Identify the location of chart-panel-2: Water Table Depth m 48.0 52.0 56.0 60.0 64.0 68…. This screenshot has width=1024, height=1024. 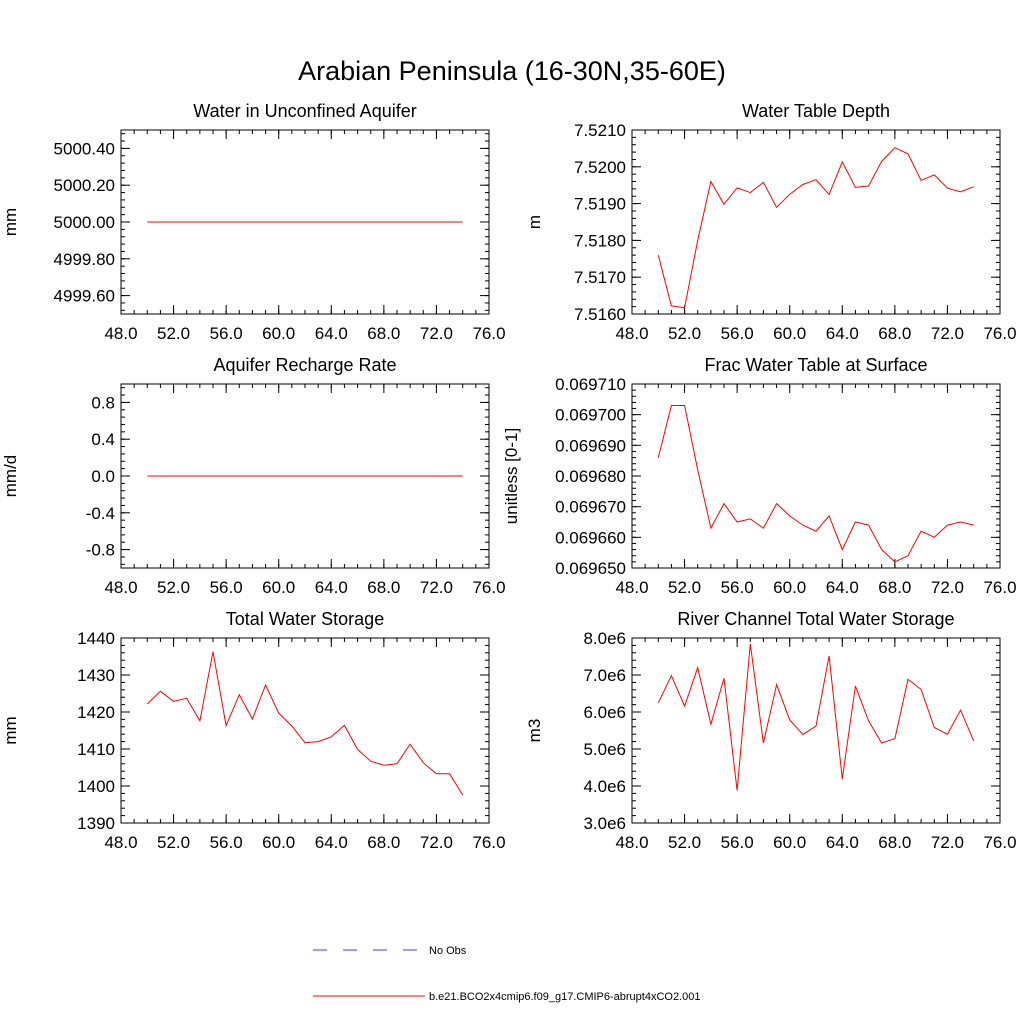
(771, 222).